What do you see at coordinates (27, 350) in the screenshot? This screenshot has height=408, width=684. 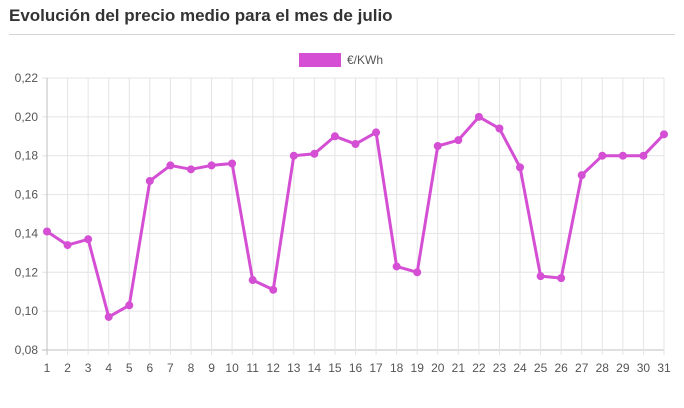 I see `y-tick-label: 0,08` at bounding box center [27, 350].